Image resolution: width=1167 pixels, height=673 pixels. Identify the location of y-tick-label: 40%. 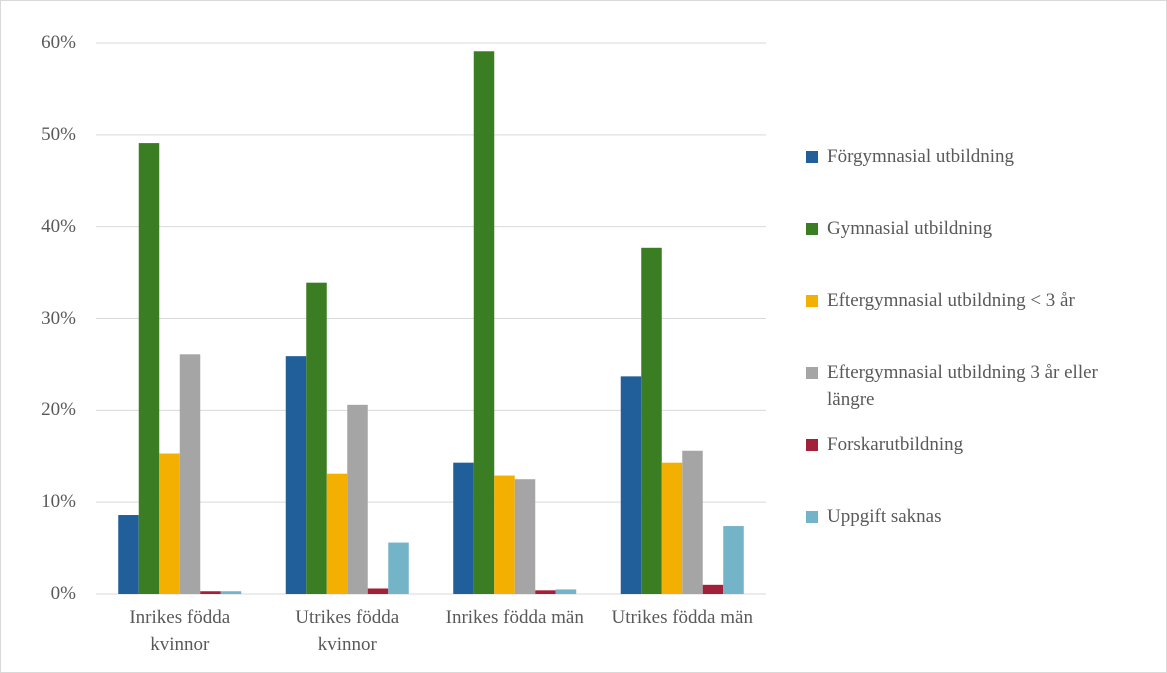
(58, 226).